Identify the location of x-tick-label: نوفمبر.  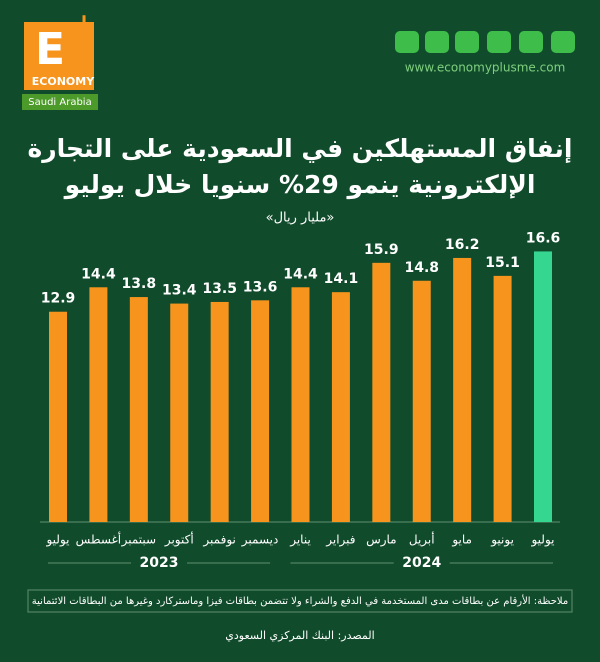
(218, 540).